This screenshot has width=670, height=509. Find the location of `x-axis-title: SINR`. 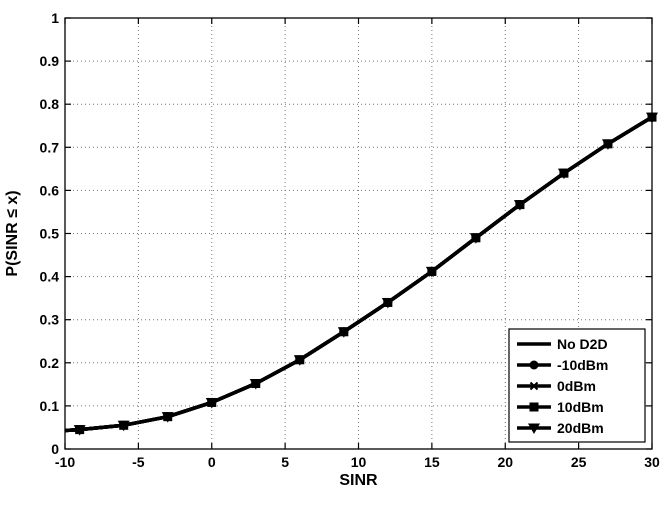

x-axis-title: SINR is located at coordinates (358, 480).